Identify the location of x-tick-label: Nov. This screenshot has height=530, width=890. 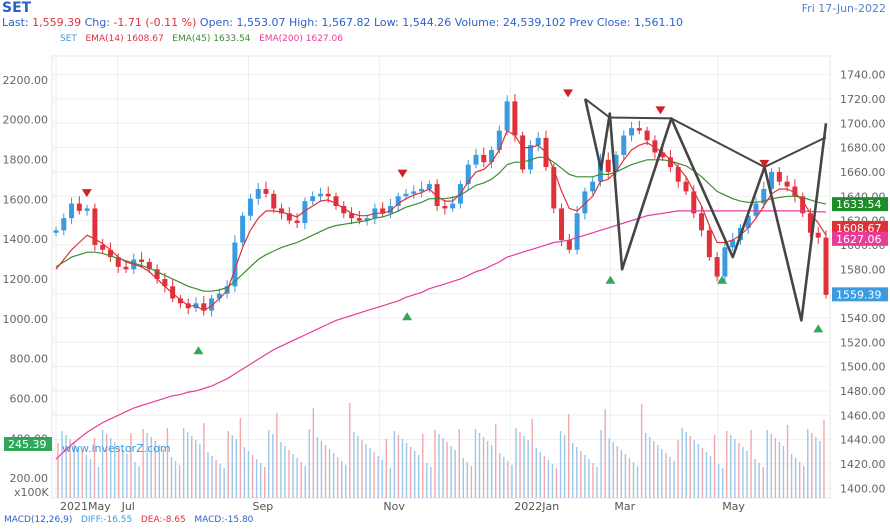
(394, 506).